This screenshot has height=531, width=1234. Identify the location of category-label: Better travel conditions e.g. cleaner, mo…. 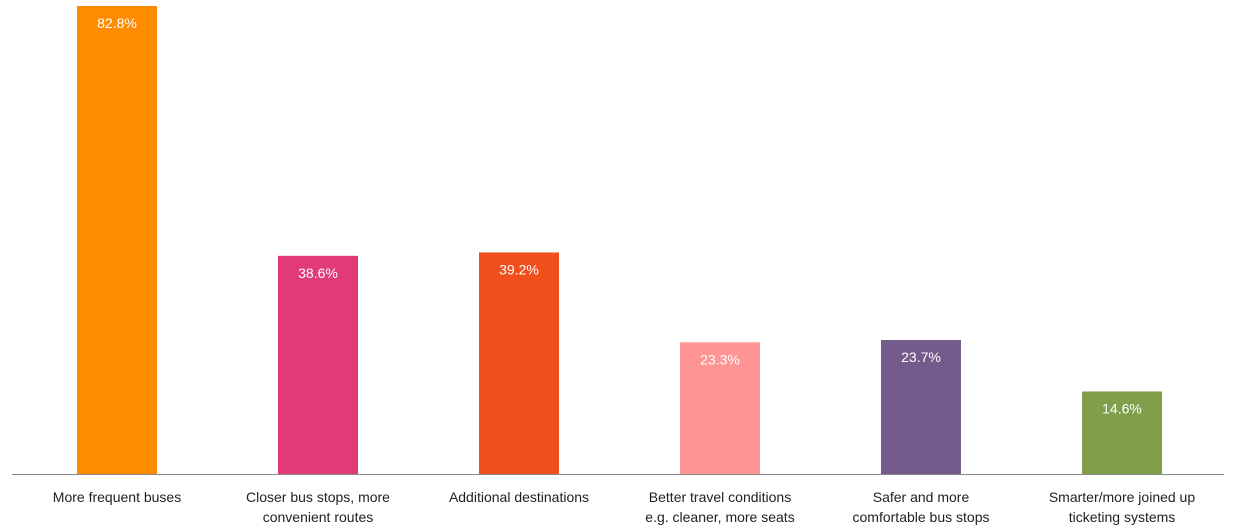
(719, 507).